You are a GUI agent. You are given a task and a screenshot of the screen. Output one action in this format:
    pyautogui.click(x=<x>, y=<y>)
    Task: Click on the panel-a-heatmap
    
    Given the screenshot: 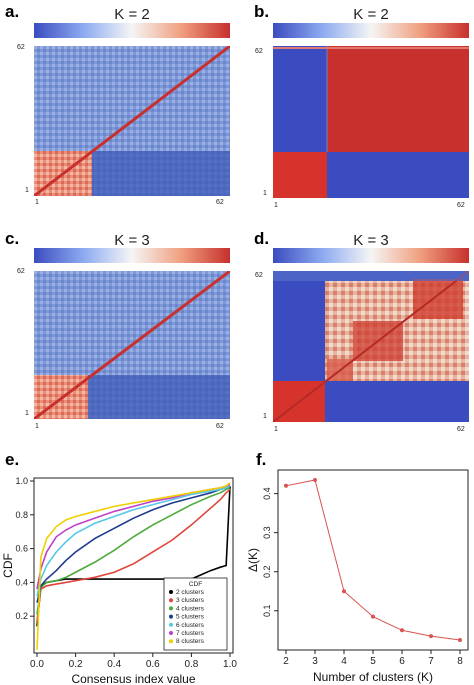 What is the action you would take?
    pyautogui.click(x=132, y=121)
    